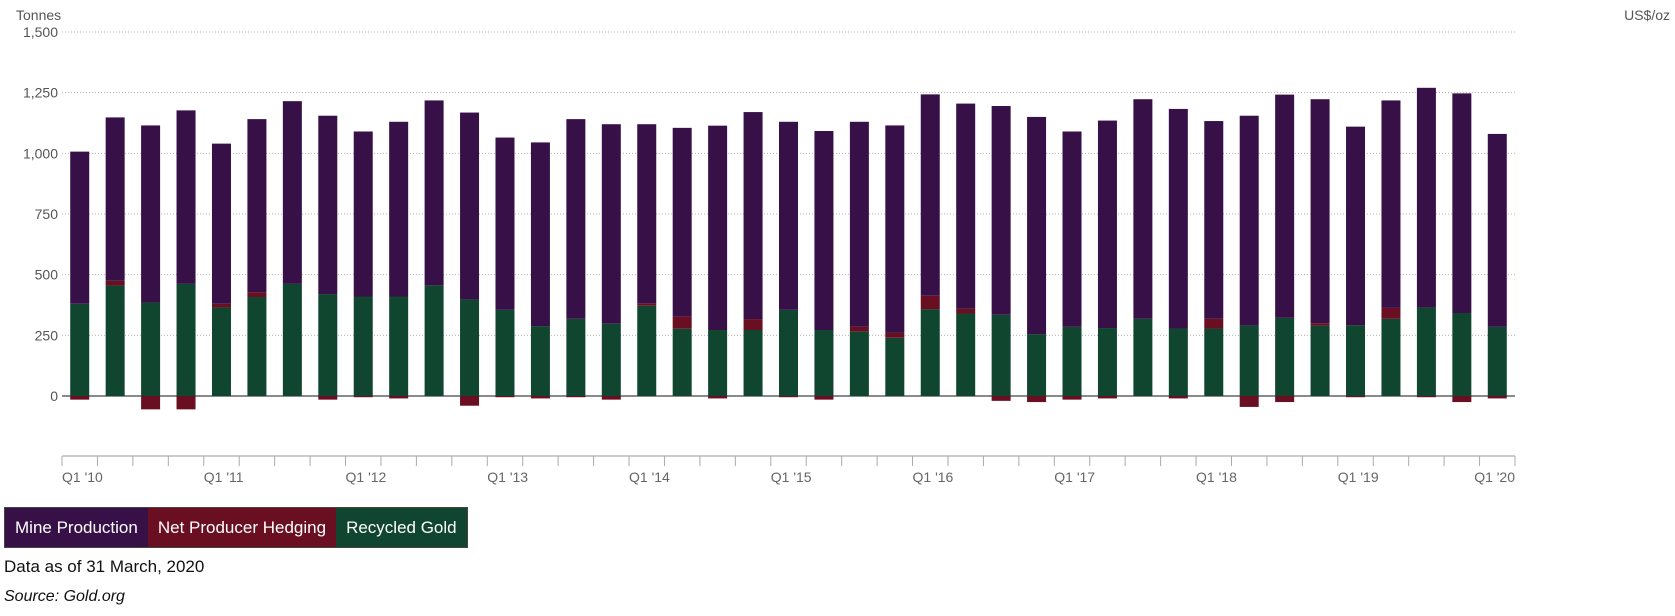 The image size is (1675, 616). What do you see at coordinates (366, 477) in the screenshot?
I see `x-tick-label: Q1 '12` at bounding box center [366, 477].